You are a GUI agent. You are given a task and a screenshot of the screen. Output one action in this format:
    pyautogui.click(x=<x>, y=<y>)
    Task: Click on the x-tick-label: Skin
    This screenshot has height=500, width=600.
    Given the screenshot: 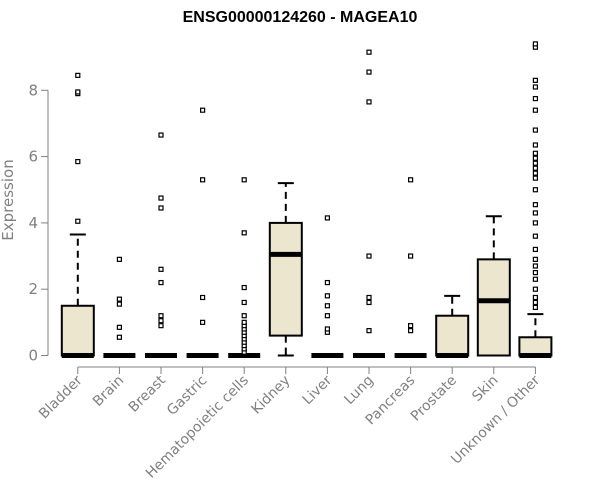 What is the action you would take?
    pyautogui.click(x=485, y=389)
    